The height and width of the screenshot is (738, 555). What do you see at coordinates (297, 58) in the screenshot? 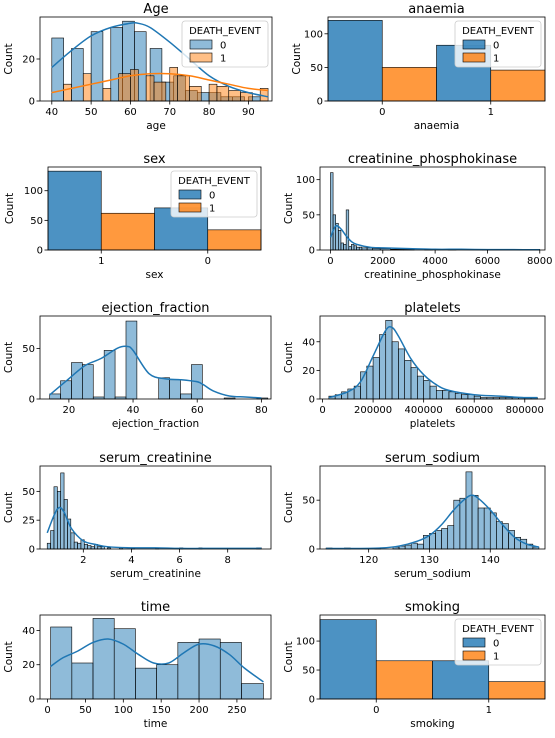
I see `anaemia-ylabel: Count` at bounding box center [297, 58].